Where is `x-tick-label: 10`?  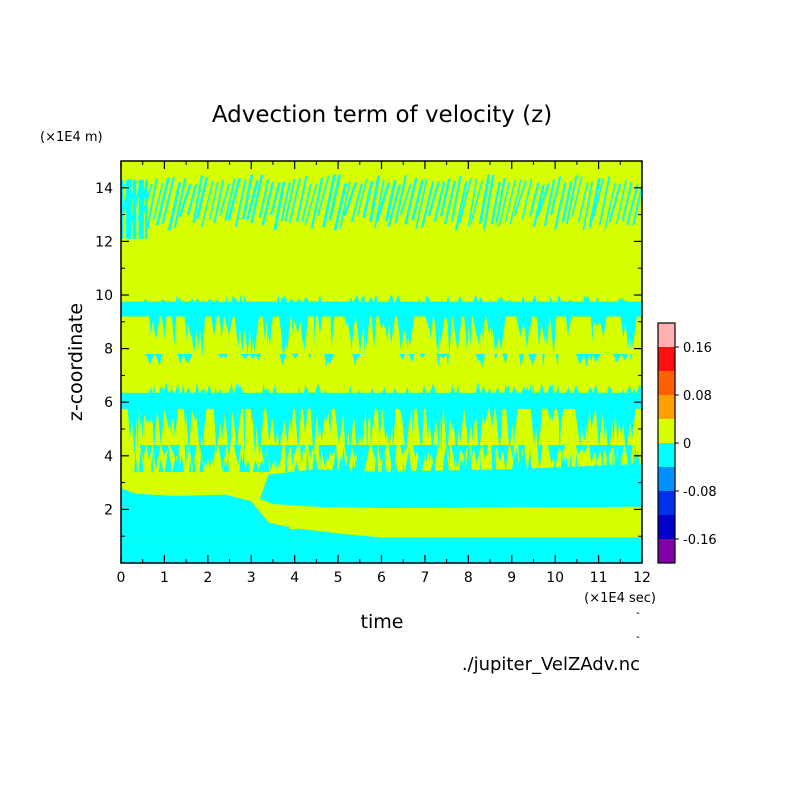 x-tick-label: 10 is located at coordinates (555, 578).